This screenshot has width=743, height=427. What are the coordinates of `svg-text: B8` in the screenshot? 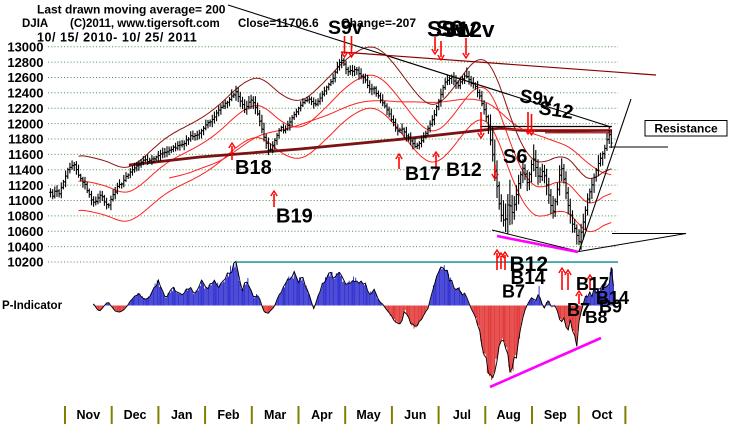 It's located at (596, 317).